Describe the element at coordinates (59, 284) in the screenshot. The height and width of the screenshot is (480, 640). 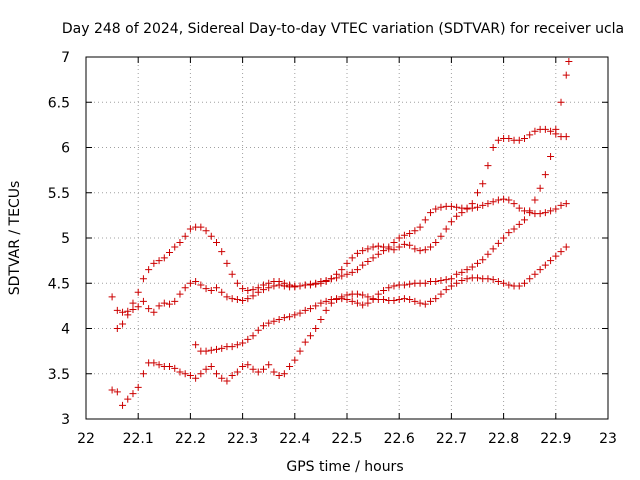
I see `y-tick-label: 4.5` at that location.